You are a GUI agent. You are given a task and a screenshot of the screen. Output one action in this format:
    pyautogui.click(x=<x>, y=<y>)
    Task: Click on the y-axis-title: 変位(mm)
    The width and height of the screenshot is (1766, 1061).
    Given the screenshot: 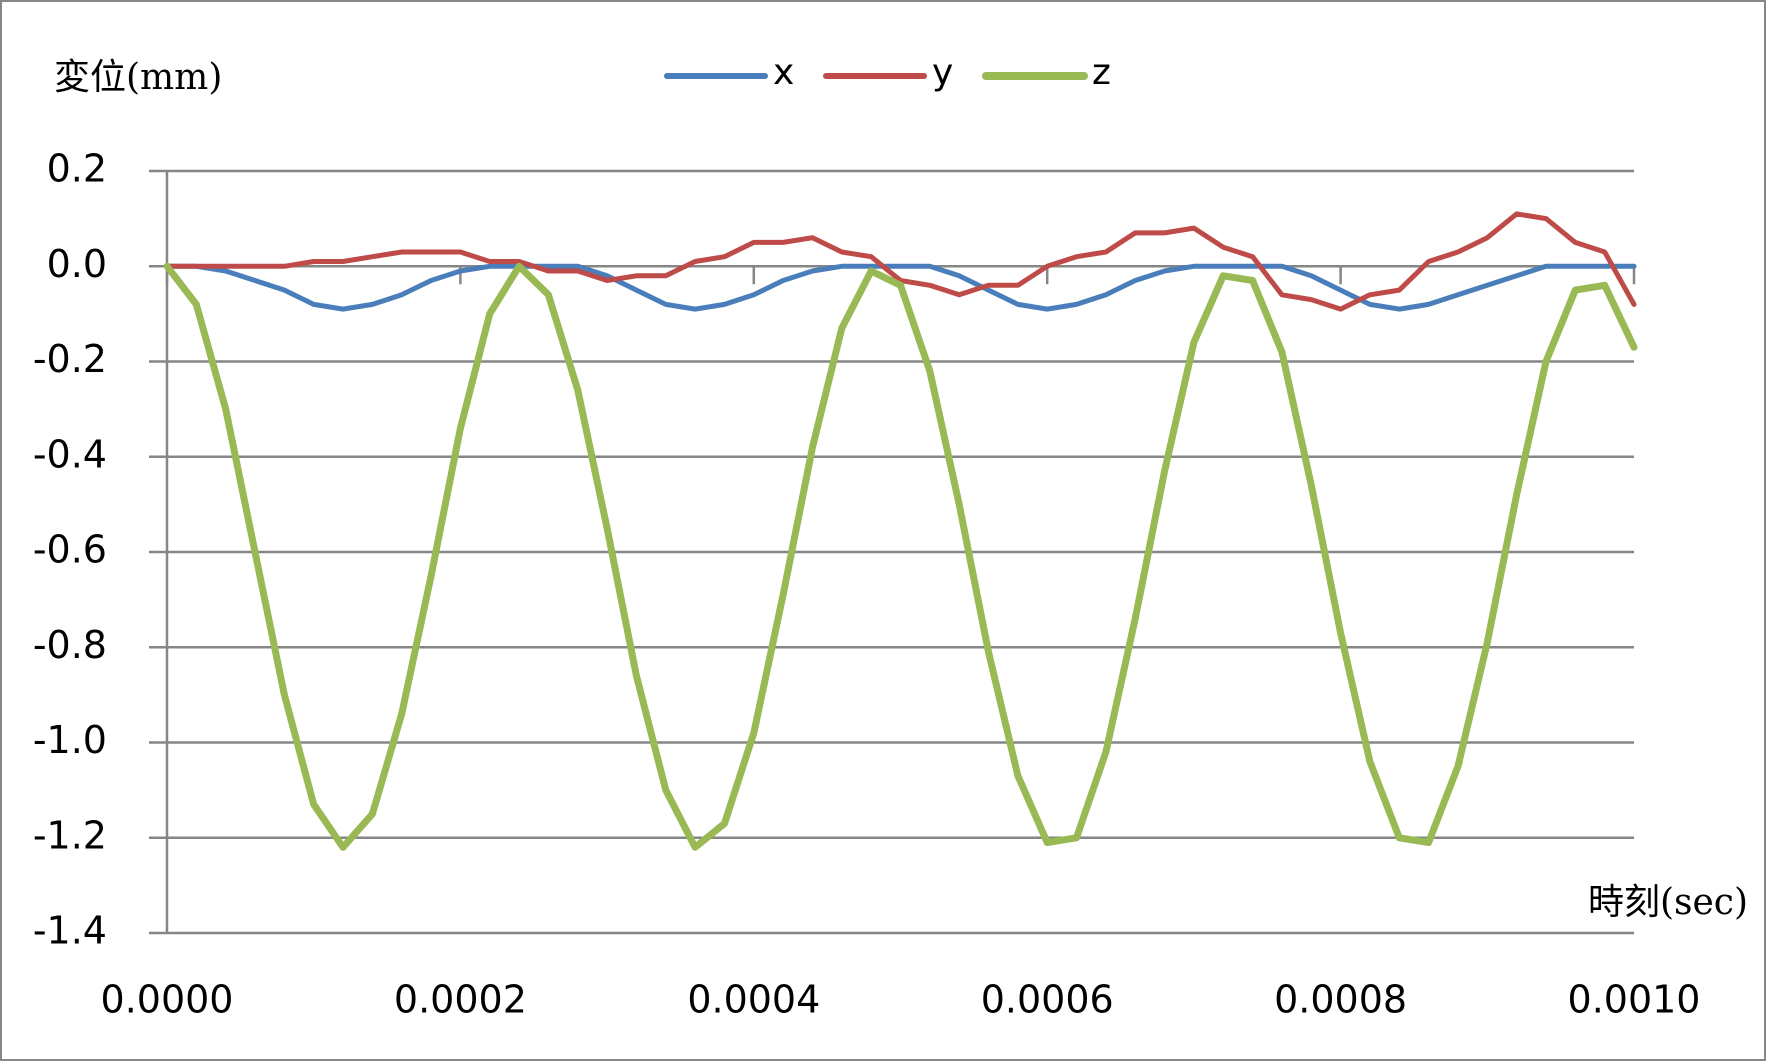 What is the action you would take?
    pyautogui.click(x=138, y=77)
    